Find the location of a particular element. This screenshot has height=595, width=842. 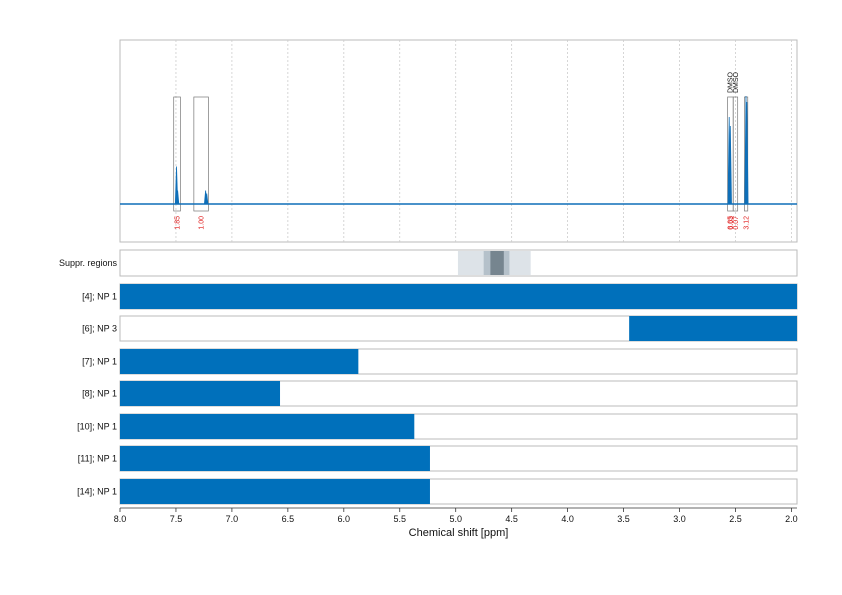

row-label: [10]; NP 1 is located at coordinates (97, 427).